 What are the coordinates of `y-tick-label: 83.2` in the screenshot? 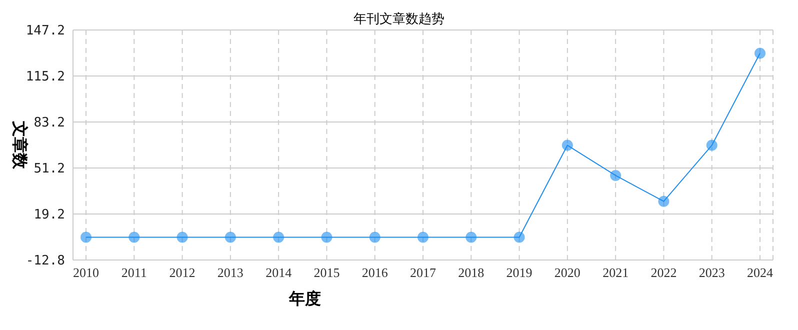 It's located at (49, 123).